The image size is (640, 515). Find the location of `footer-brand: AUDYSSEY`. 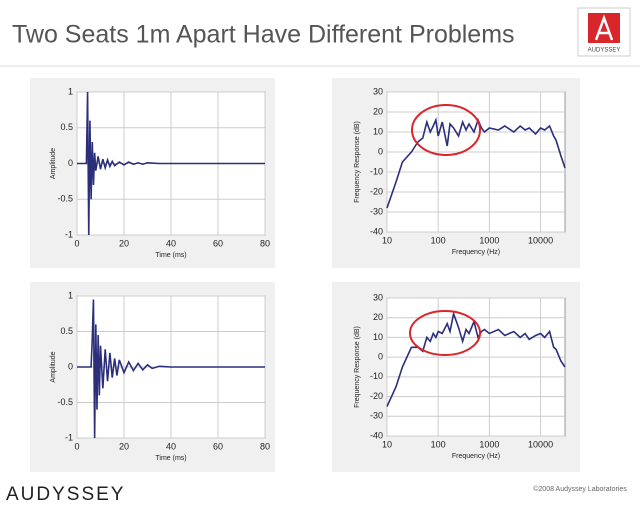

footer-brand: AUDYSSEY is located at coordinates (65, 494).